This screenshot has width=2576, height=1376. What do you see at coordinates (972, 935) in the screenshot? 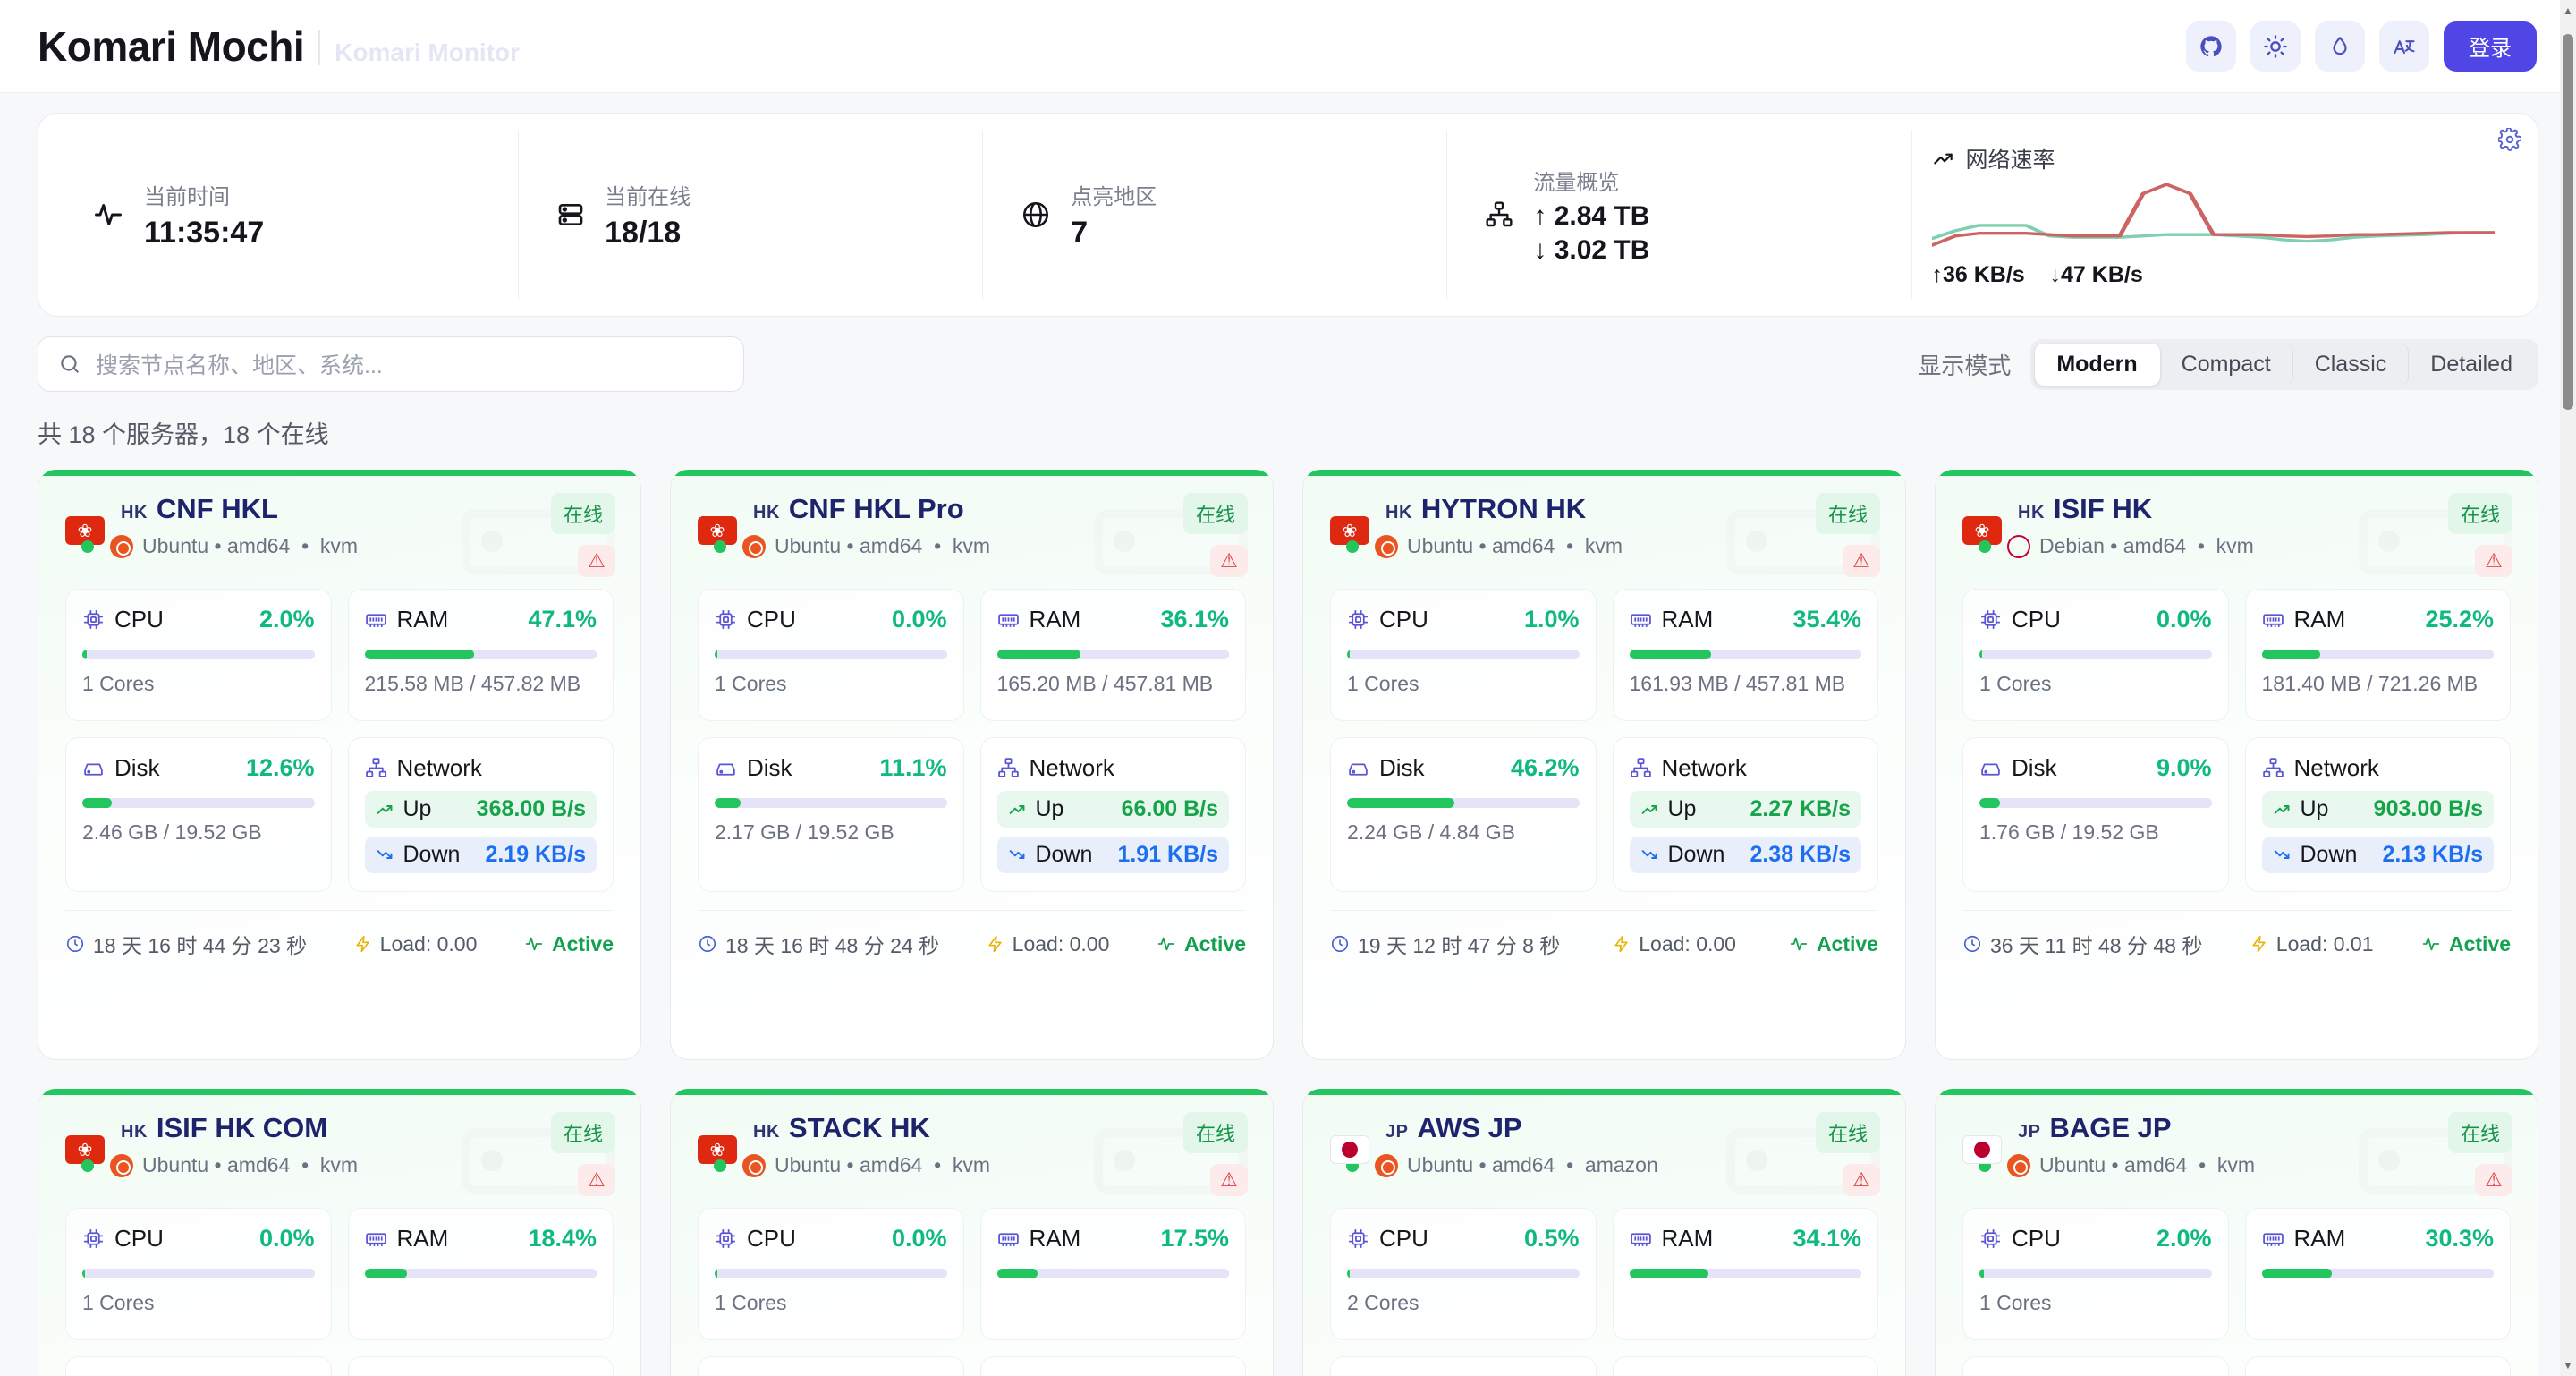
I see `card-footer: 18 天 16 时 48 分 24 秒 Load: 0.00 Active` at bounding box center [972, 935].